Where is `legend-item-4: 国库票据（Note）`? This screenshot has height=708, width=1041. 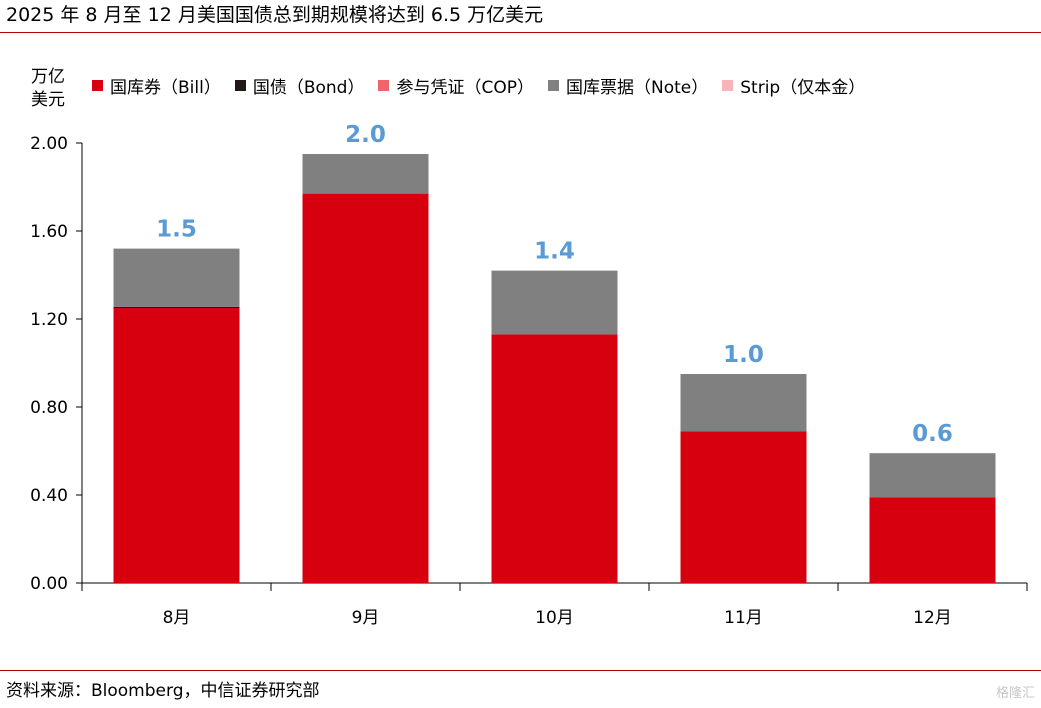 legend-item-4: 国库票据（Note） is located at coordinates (628, 85).